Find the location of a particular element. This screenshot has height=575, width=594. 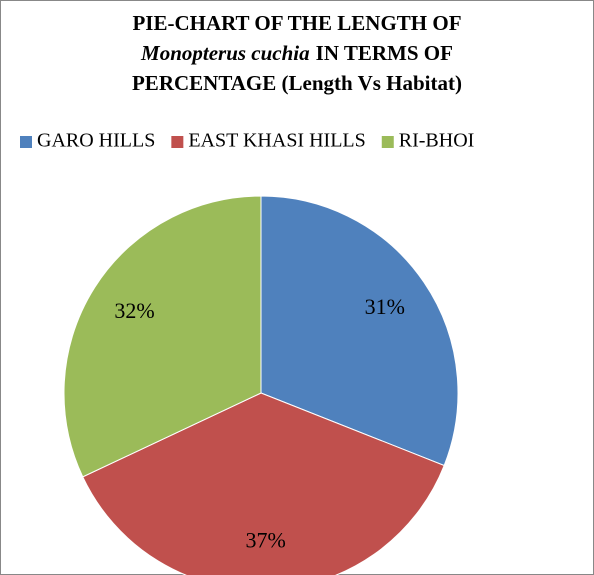

chart-title: PERCENTAGE (Length Vs Habitat) is located at coordinates (297, 83).